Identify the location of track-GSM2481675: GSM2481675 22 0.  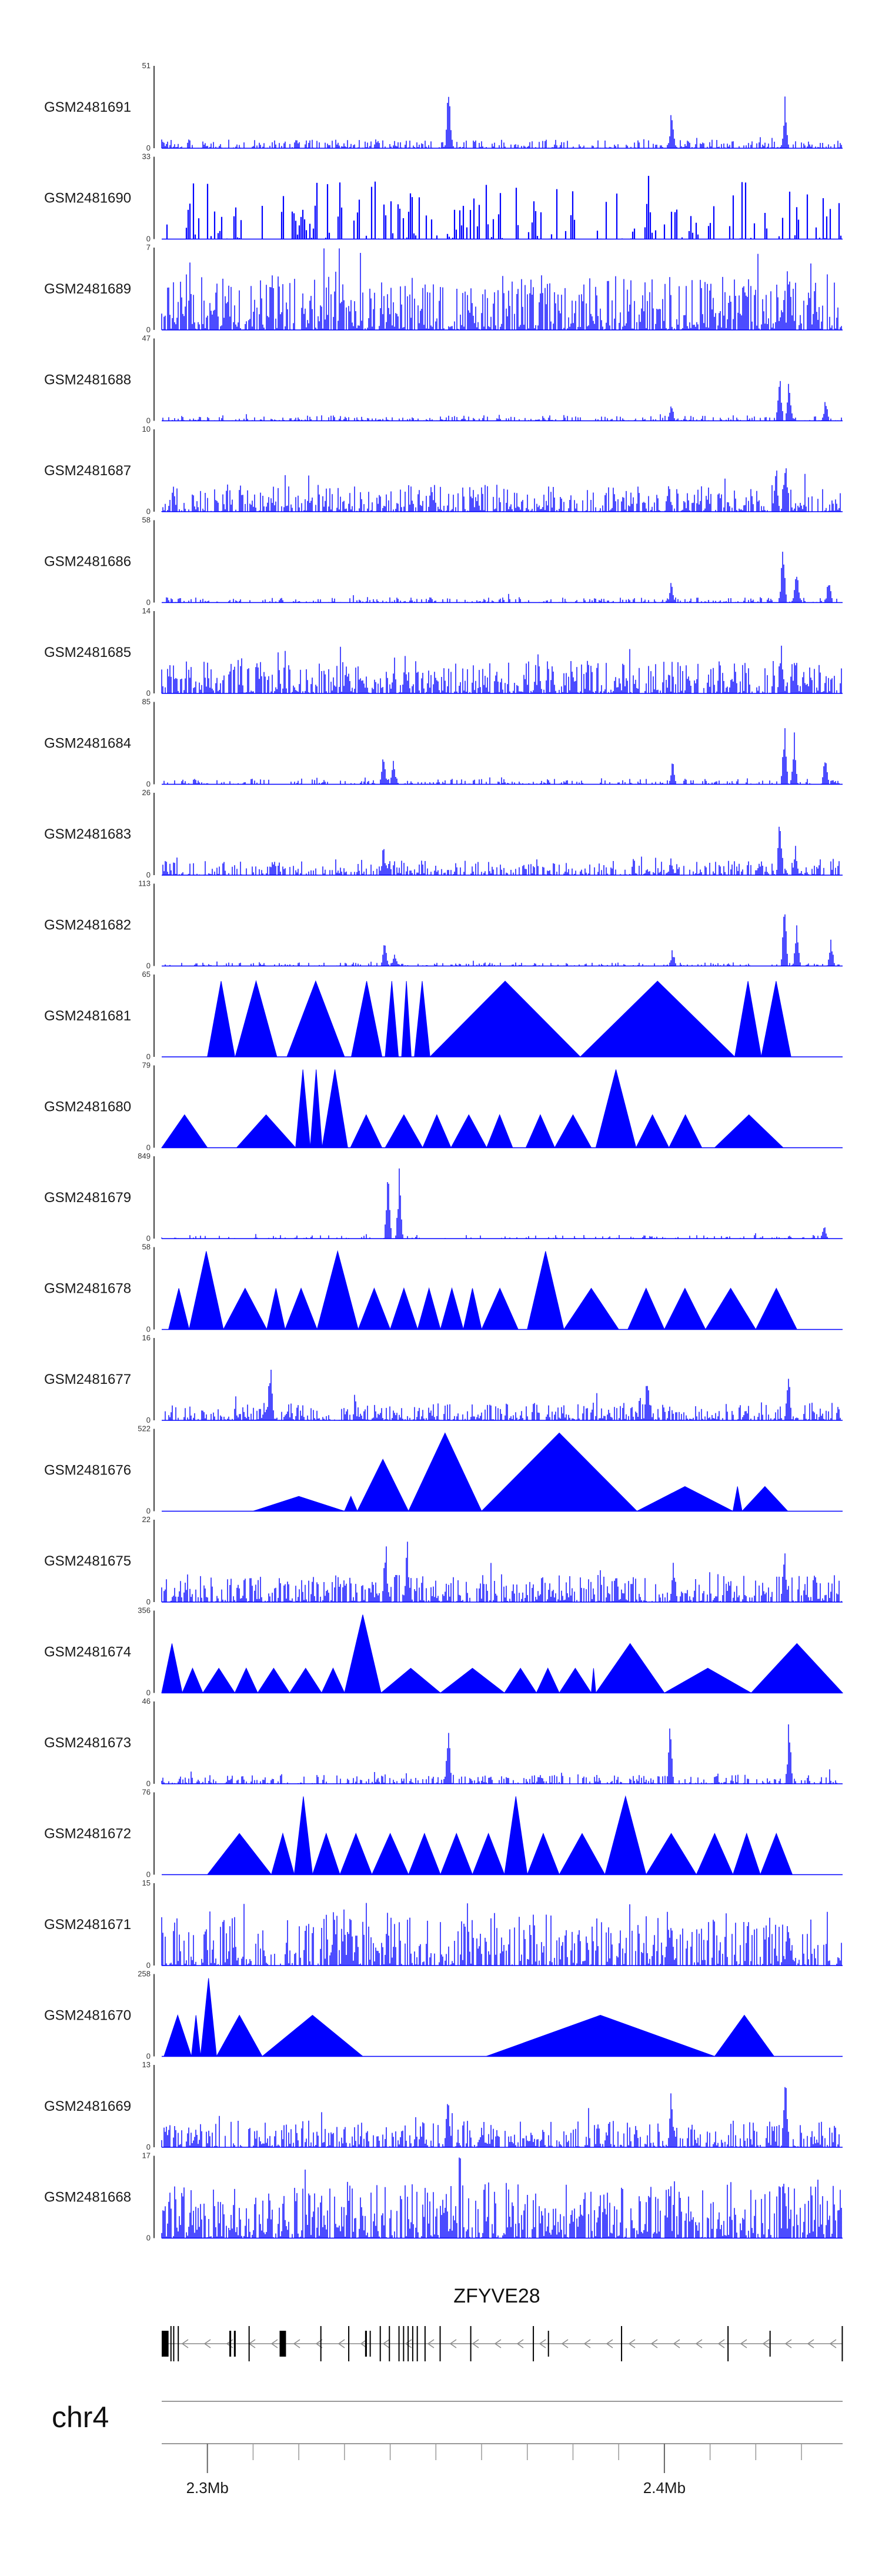
(443, 1560).